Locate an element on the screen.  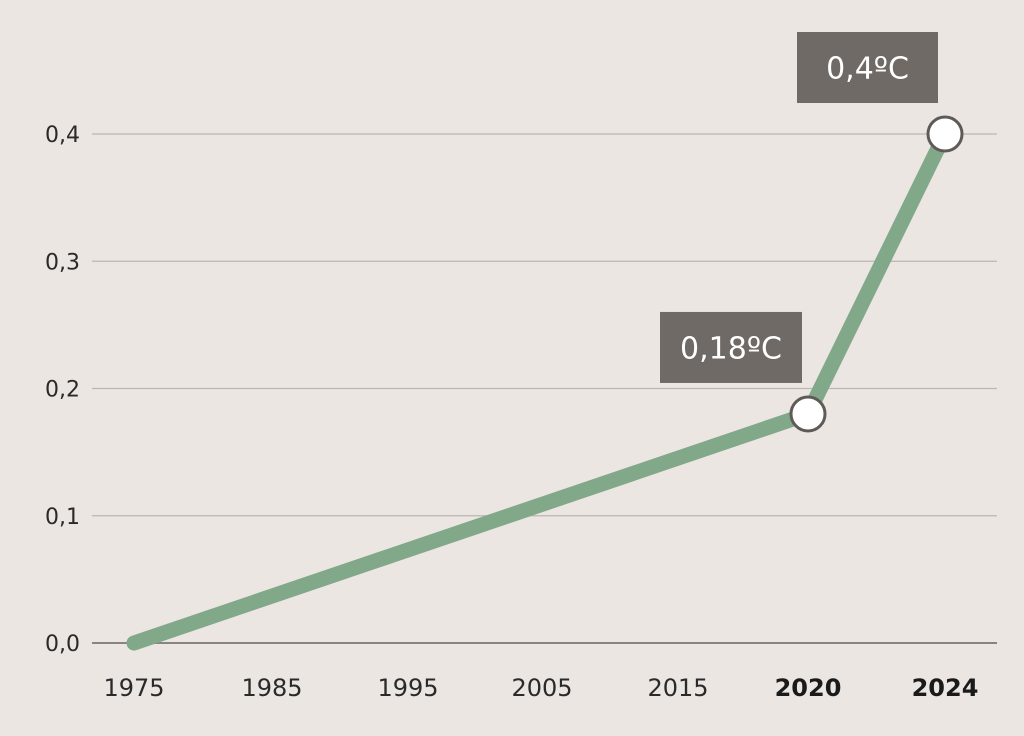
value-callout: 0,18ºC is located at coordinates (731, 347).